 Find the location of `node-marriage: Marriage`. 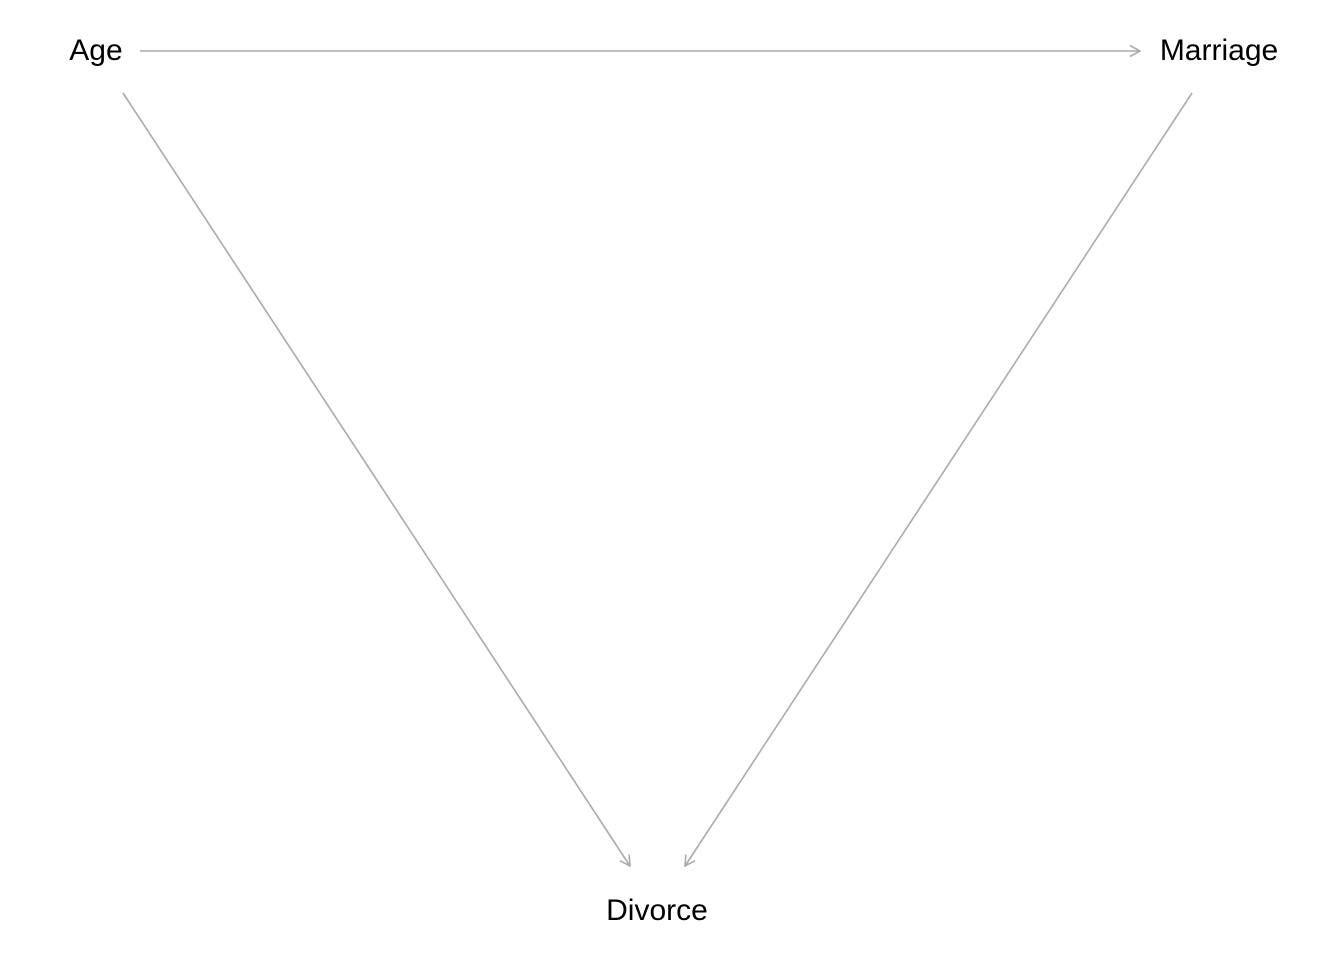

node-marriage: Marriage is located at coordinates (1219, 50).